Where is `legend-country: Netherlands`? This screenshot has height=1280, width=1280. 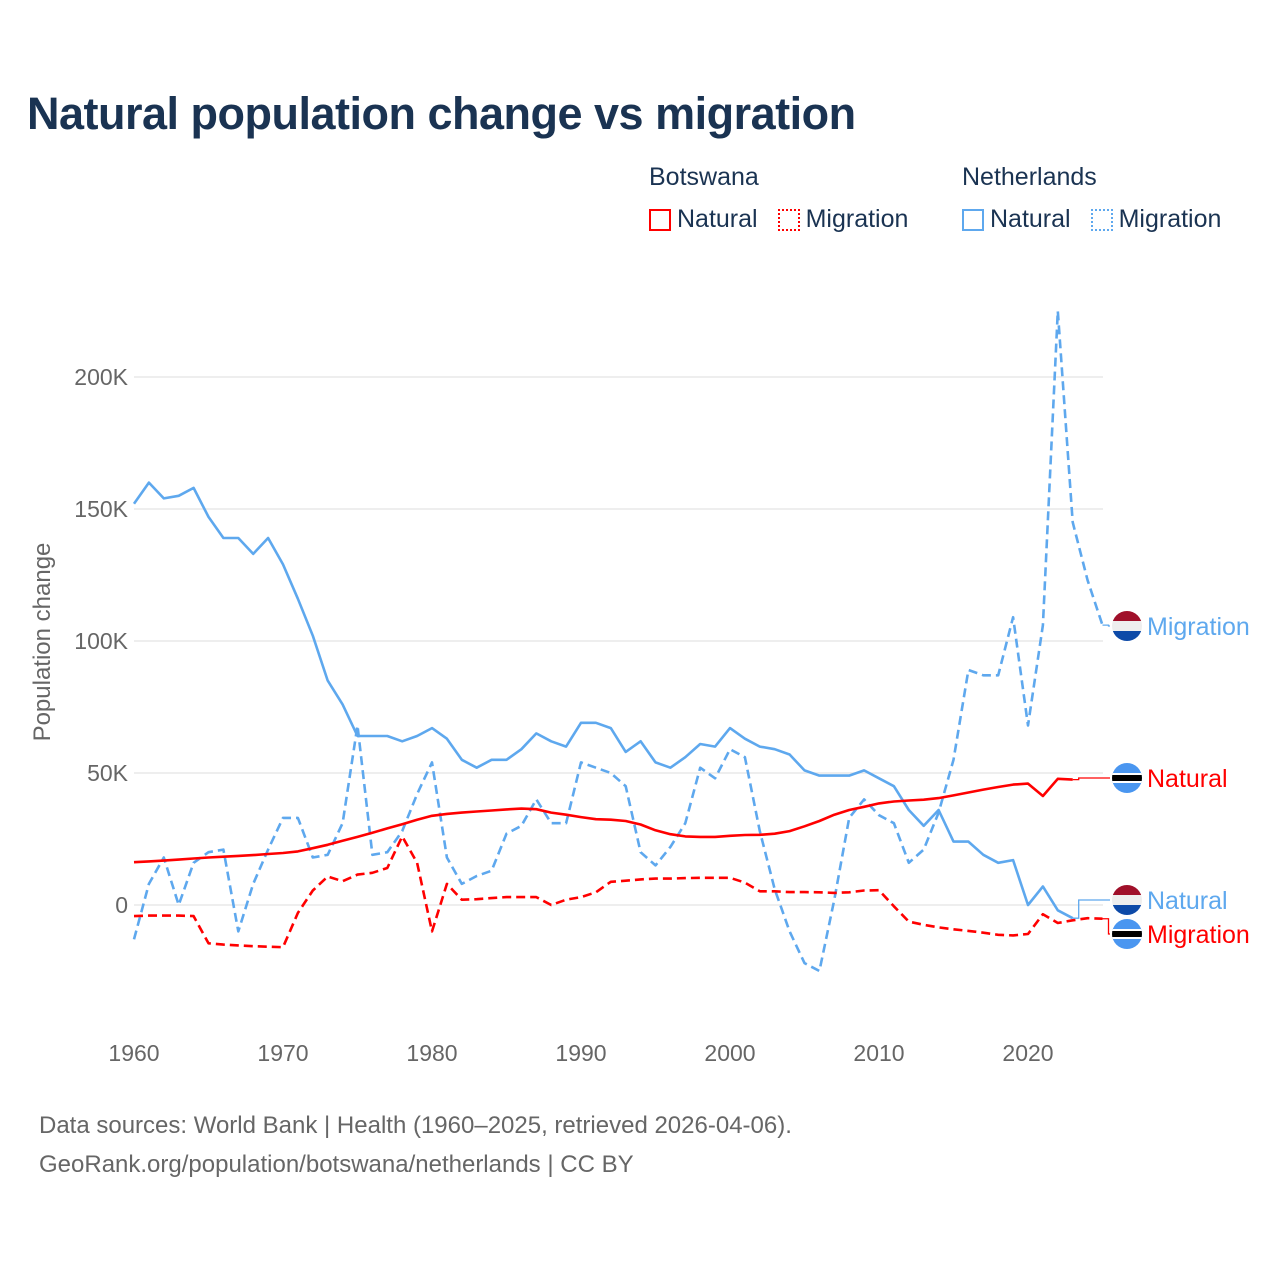 legend-country: Netherlands is located at coordinates (1029, 177).